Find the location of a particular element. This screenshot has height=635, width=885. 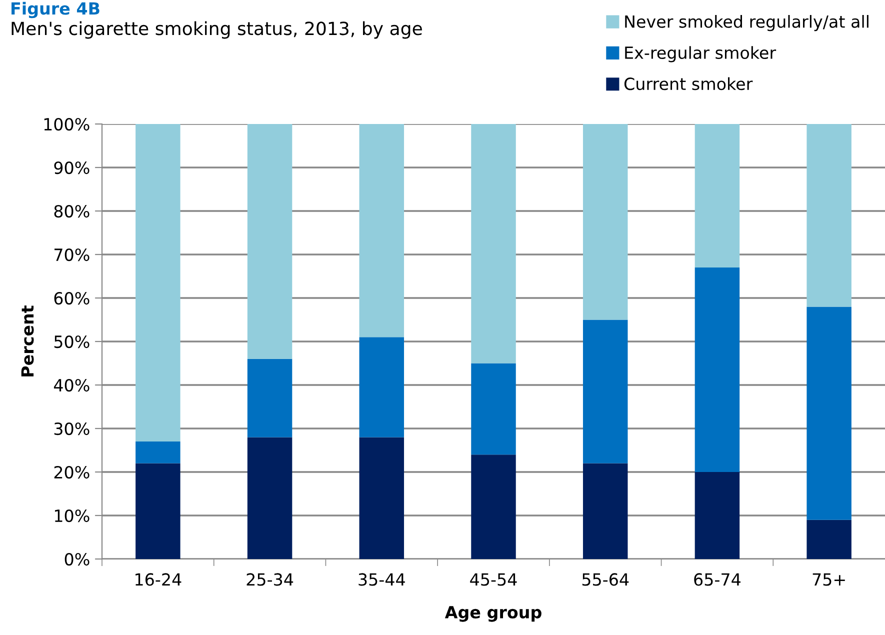

x-tick-label: 35-44 is located at coordinates (381, 579).